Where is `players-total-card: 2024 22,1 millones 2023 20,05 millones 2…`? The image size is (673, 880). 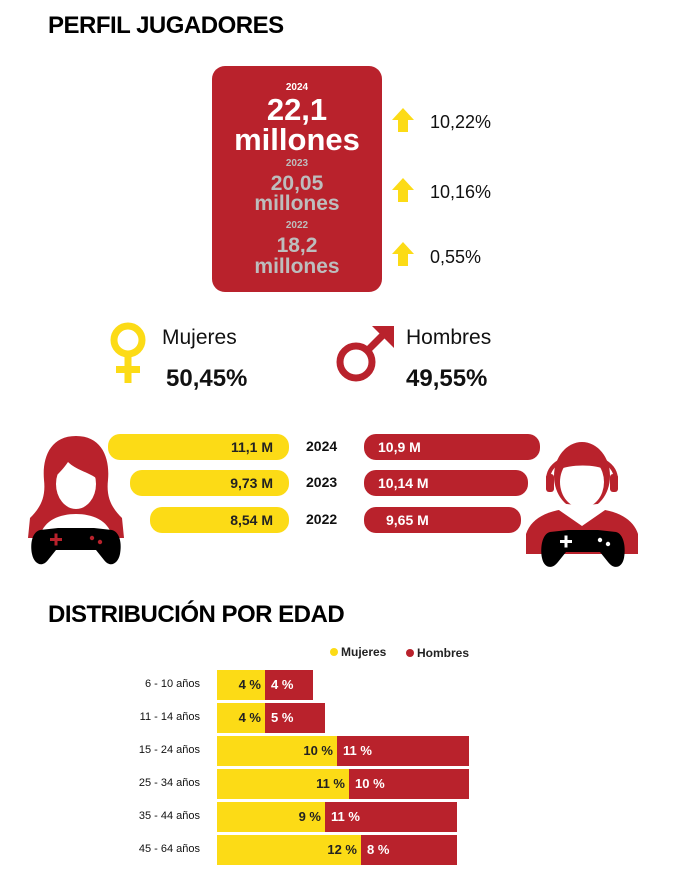
players-total-card: 2024 22,1 millones 2023 20,05 millones 2… is located at coordinates (297, 179).